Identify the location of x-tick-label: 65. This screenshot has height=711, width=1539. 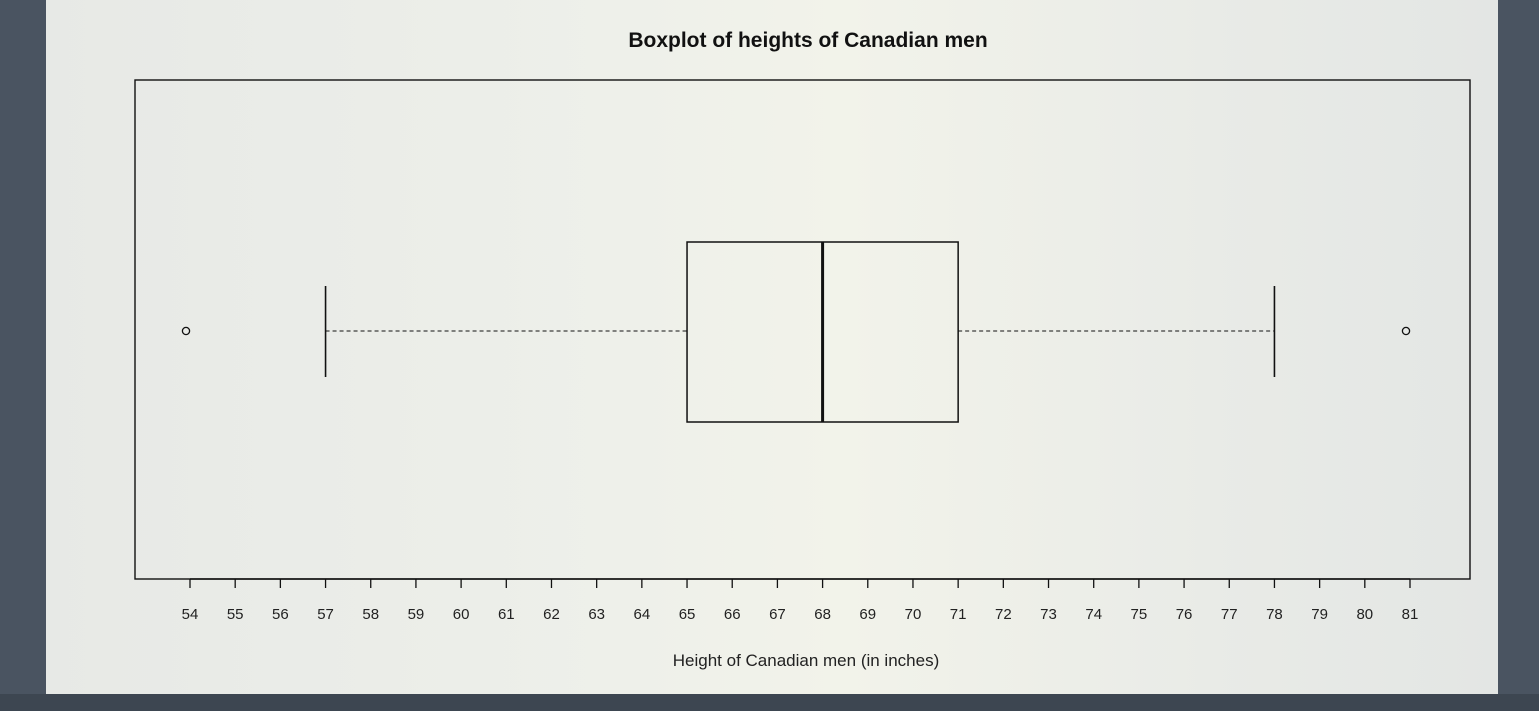
(687, 614).